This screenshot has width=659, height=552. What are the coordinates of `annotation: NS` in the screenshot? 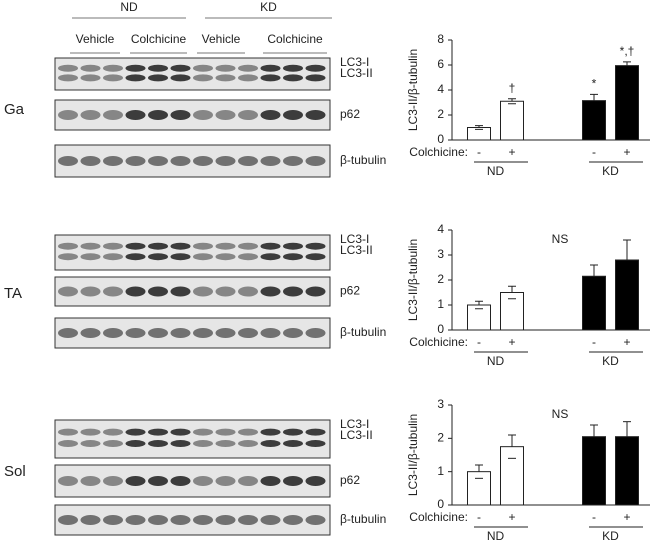 It's located at (560, 414).